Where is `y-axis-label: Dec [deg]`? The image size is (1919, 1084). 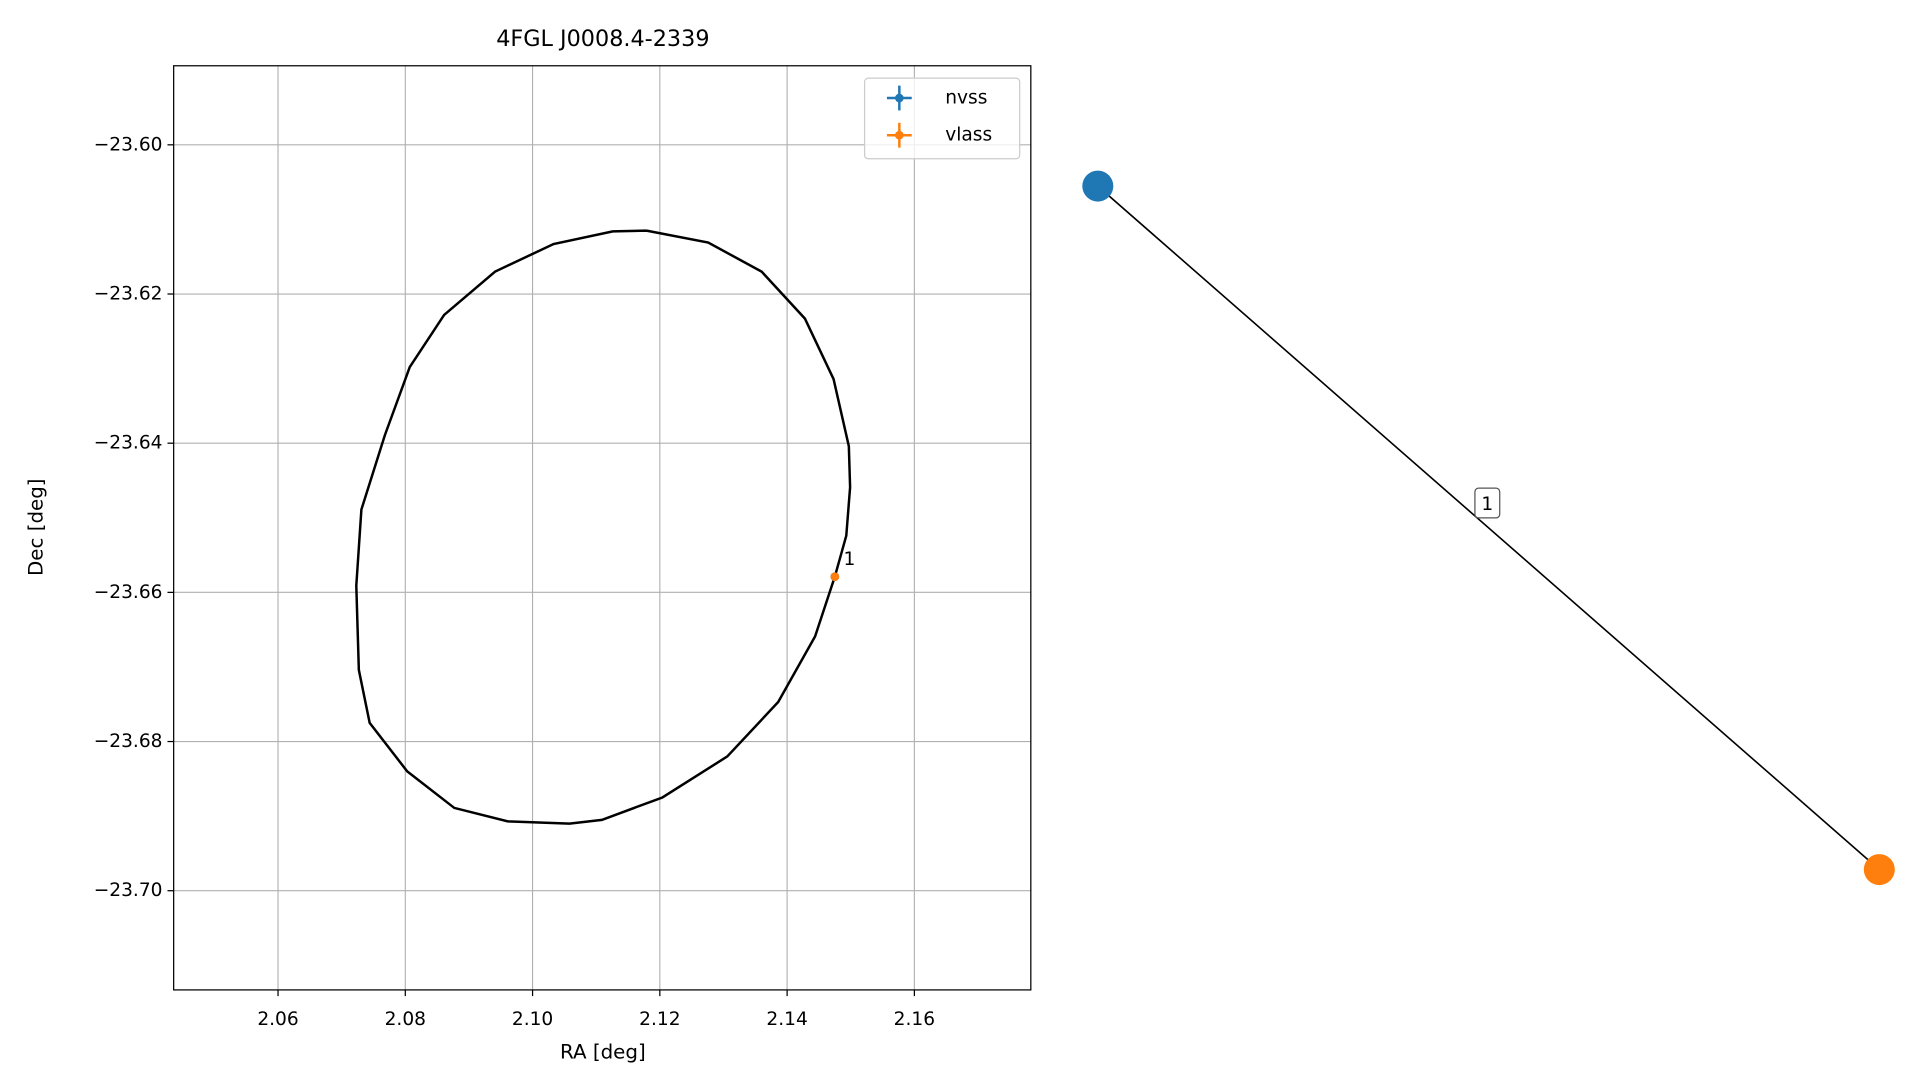
y-axis-label: Dec [deg] is located at coordinates (36, 527).